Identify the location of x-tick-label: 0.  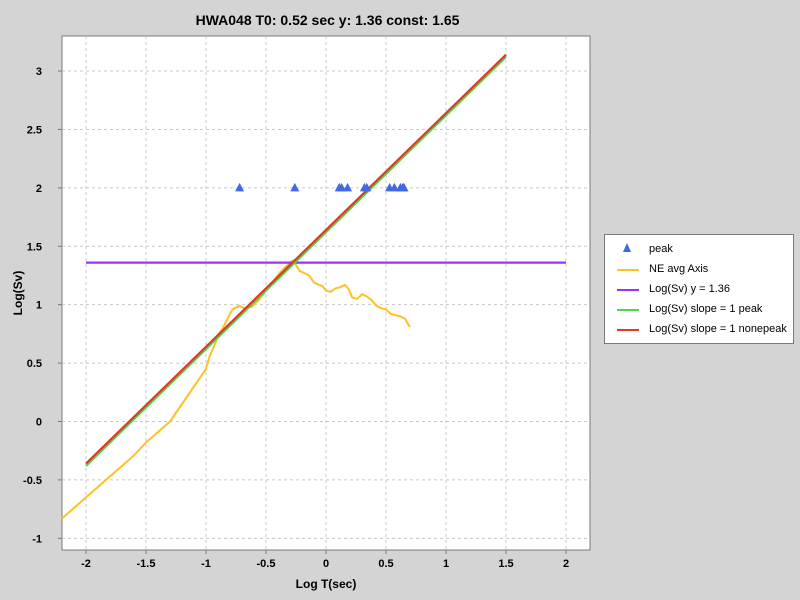
(326, 564).